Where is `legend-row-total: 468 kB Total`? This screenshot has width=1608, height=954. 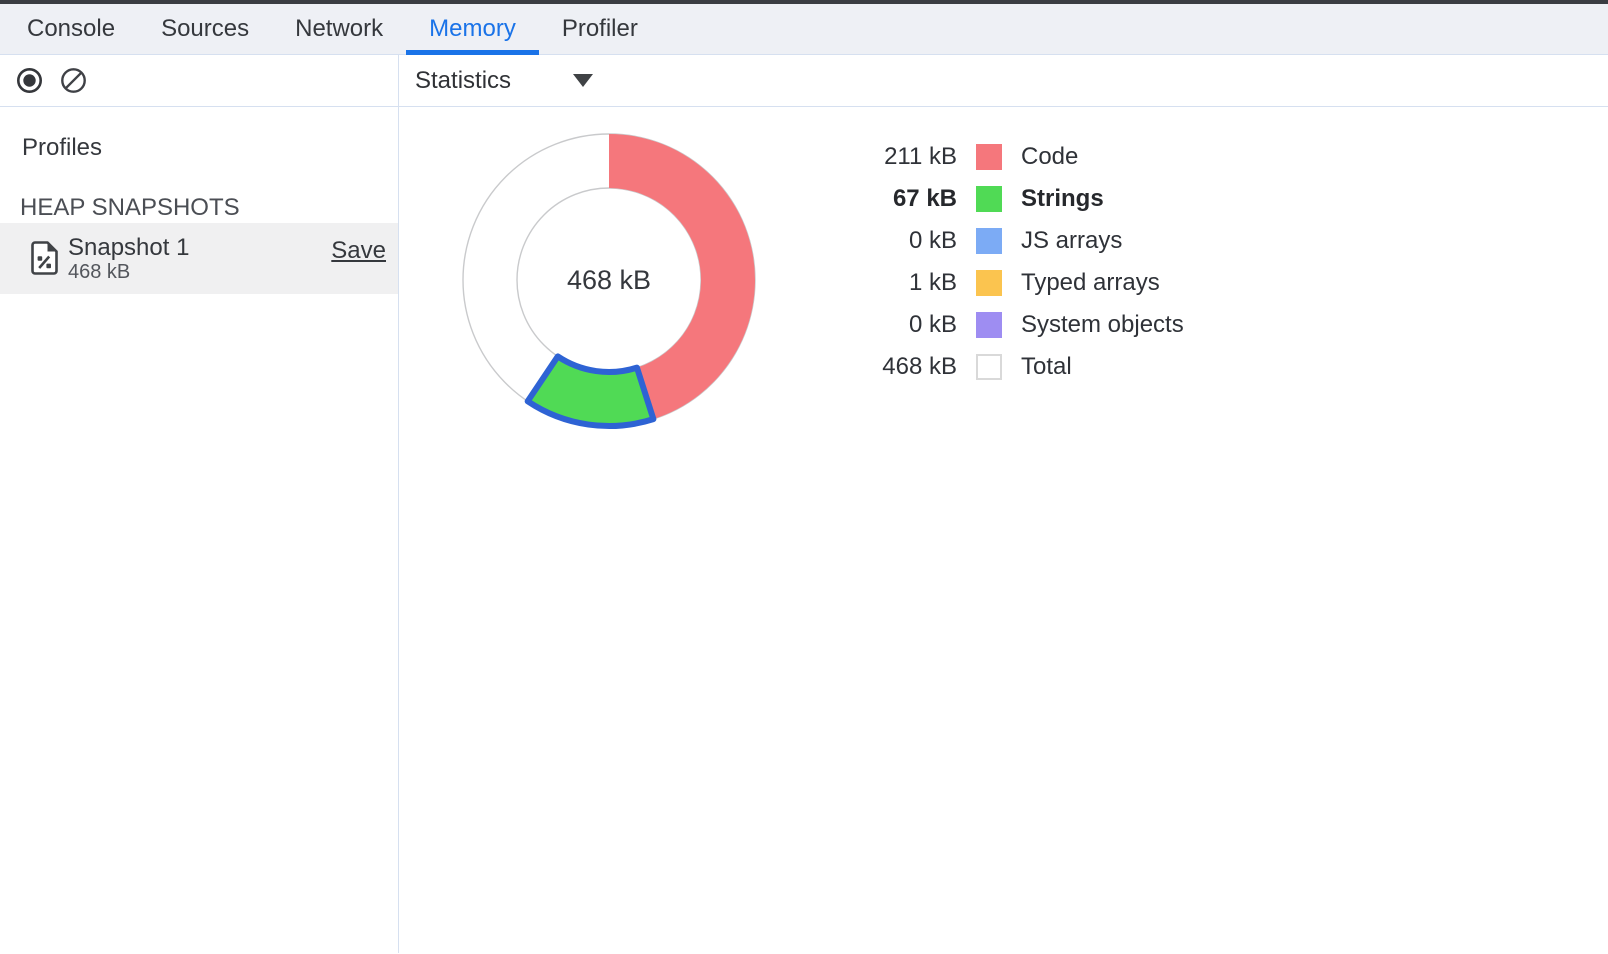
legend-row-total: 468 kB Total is located at coordinates (1030, 366).